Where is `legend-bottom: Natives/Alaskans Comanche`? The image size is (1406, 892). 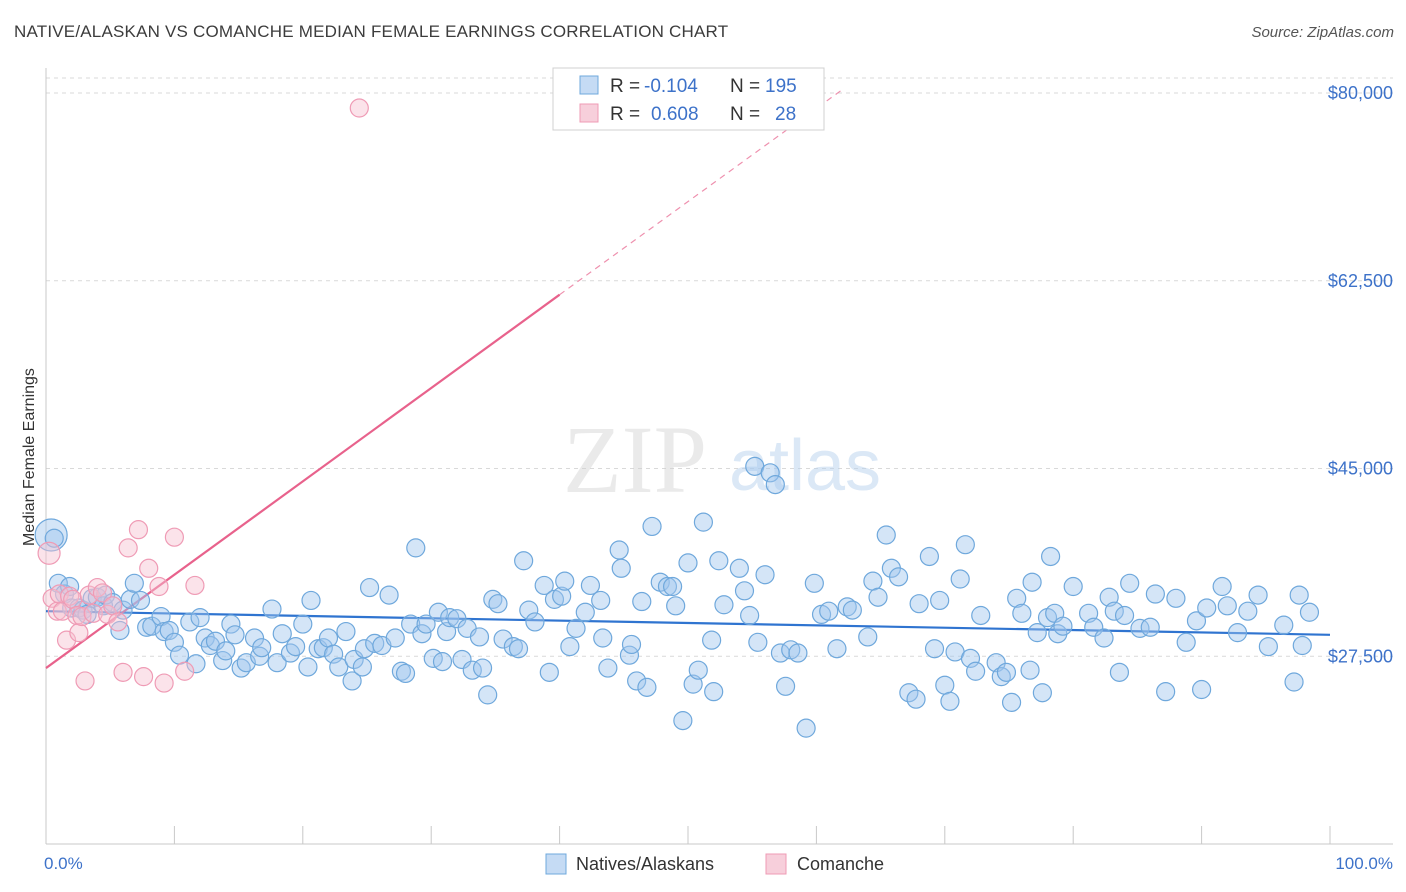 legend-bottom: Natives/Alaskans Comanche is located at coordinates (714, 864).